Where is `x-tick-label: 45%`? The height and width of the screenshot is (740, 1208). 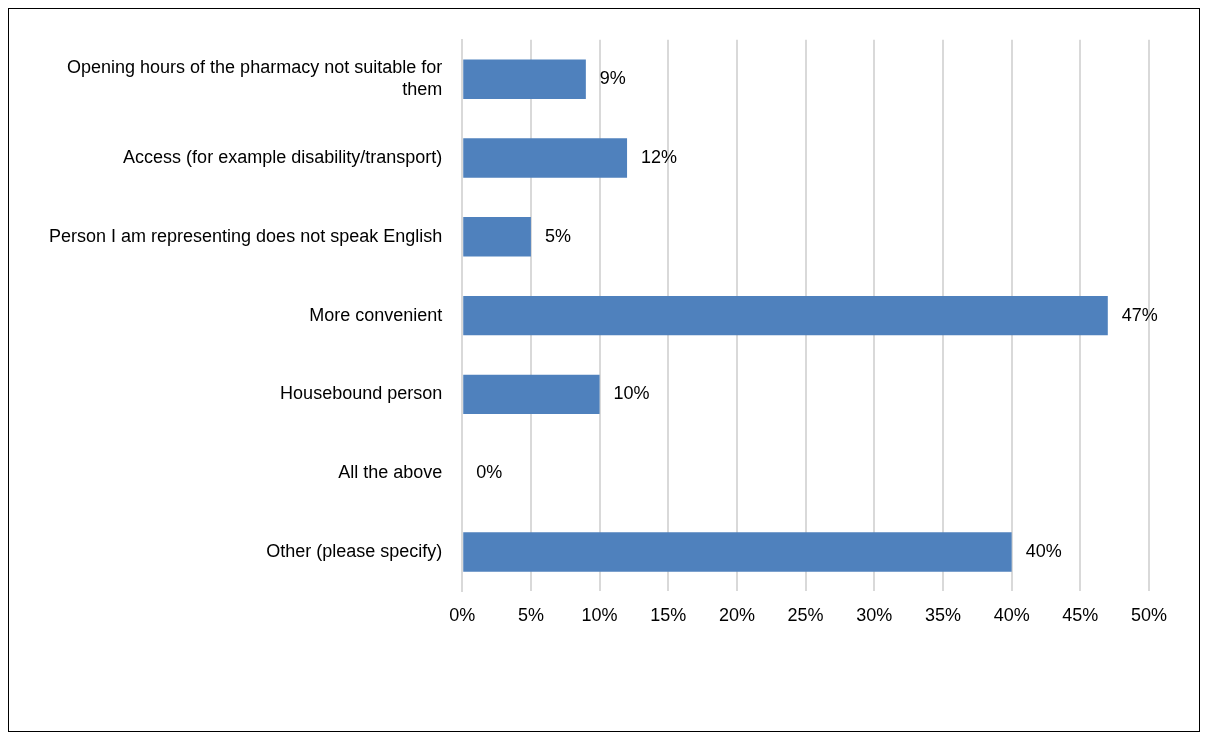 x-tick-label: 45% is located at coordinates (1080, 615).